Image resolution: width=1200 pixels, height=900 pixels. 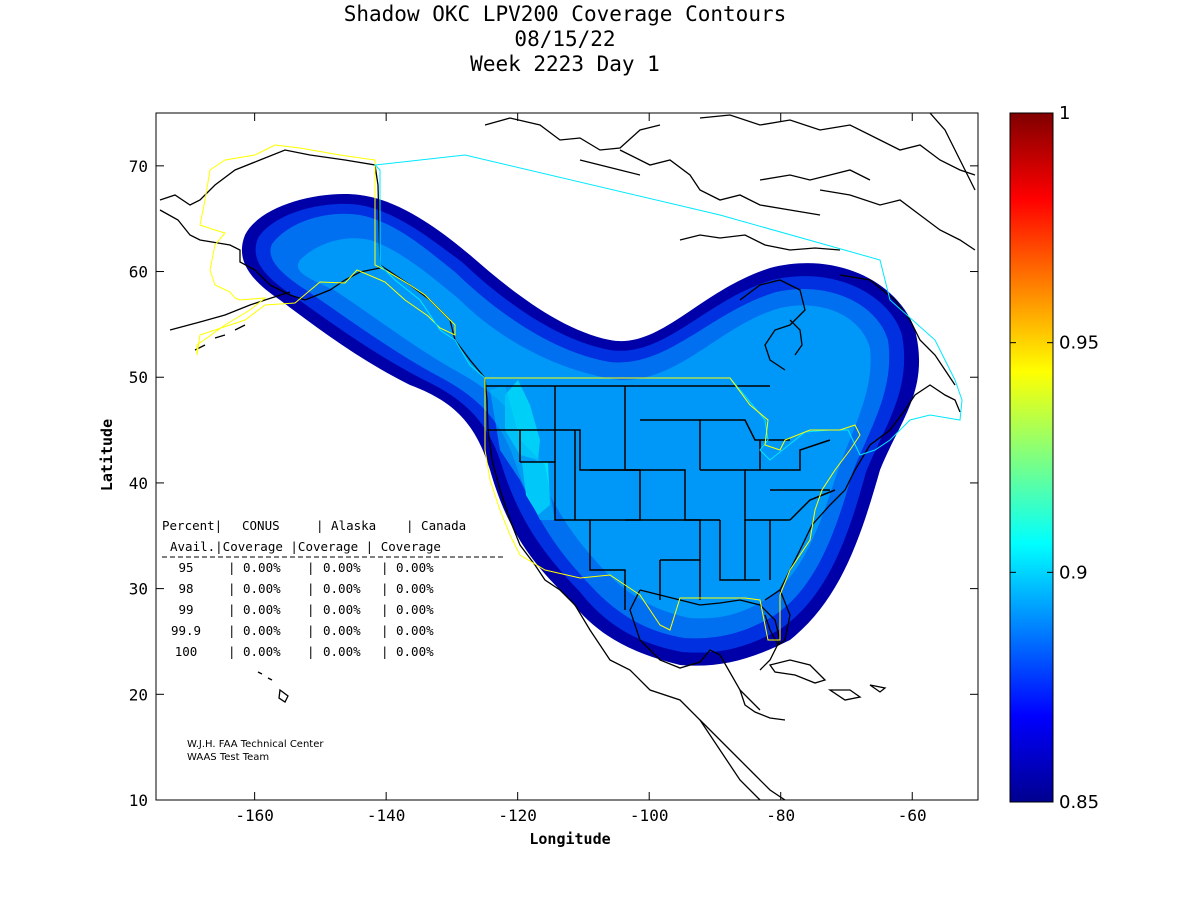 I want to click on x-axis-title: Longitude, so click(x=569, y=839).